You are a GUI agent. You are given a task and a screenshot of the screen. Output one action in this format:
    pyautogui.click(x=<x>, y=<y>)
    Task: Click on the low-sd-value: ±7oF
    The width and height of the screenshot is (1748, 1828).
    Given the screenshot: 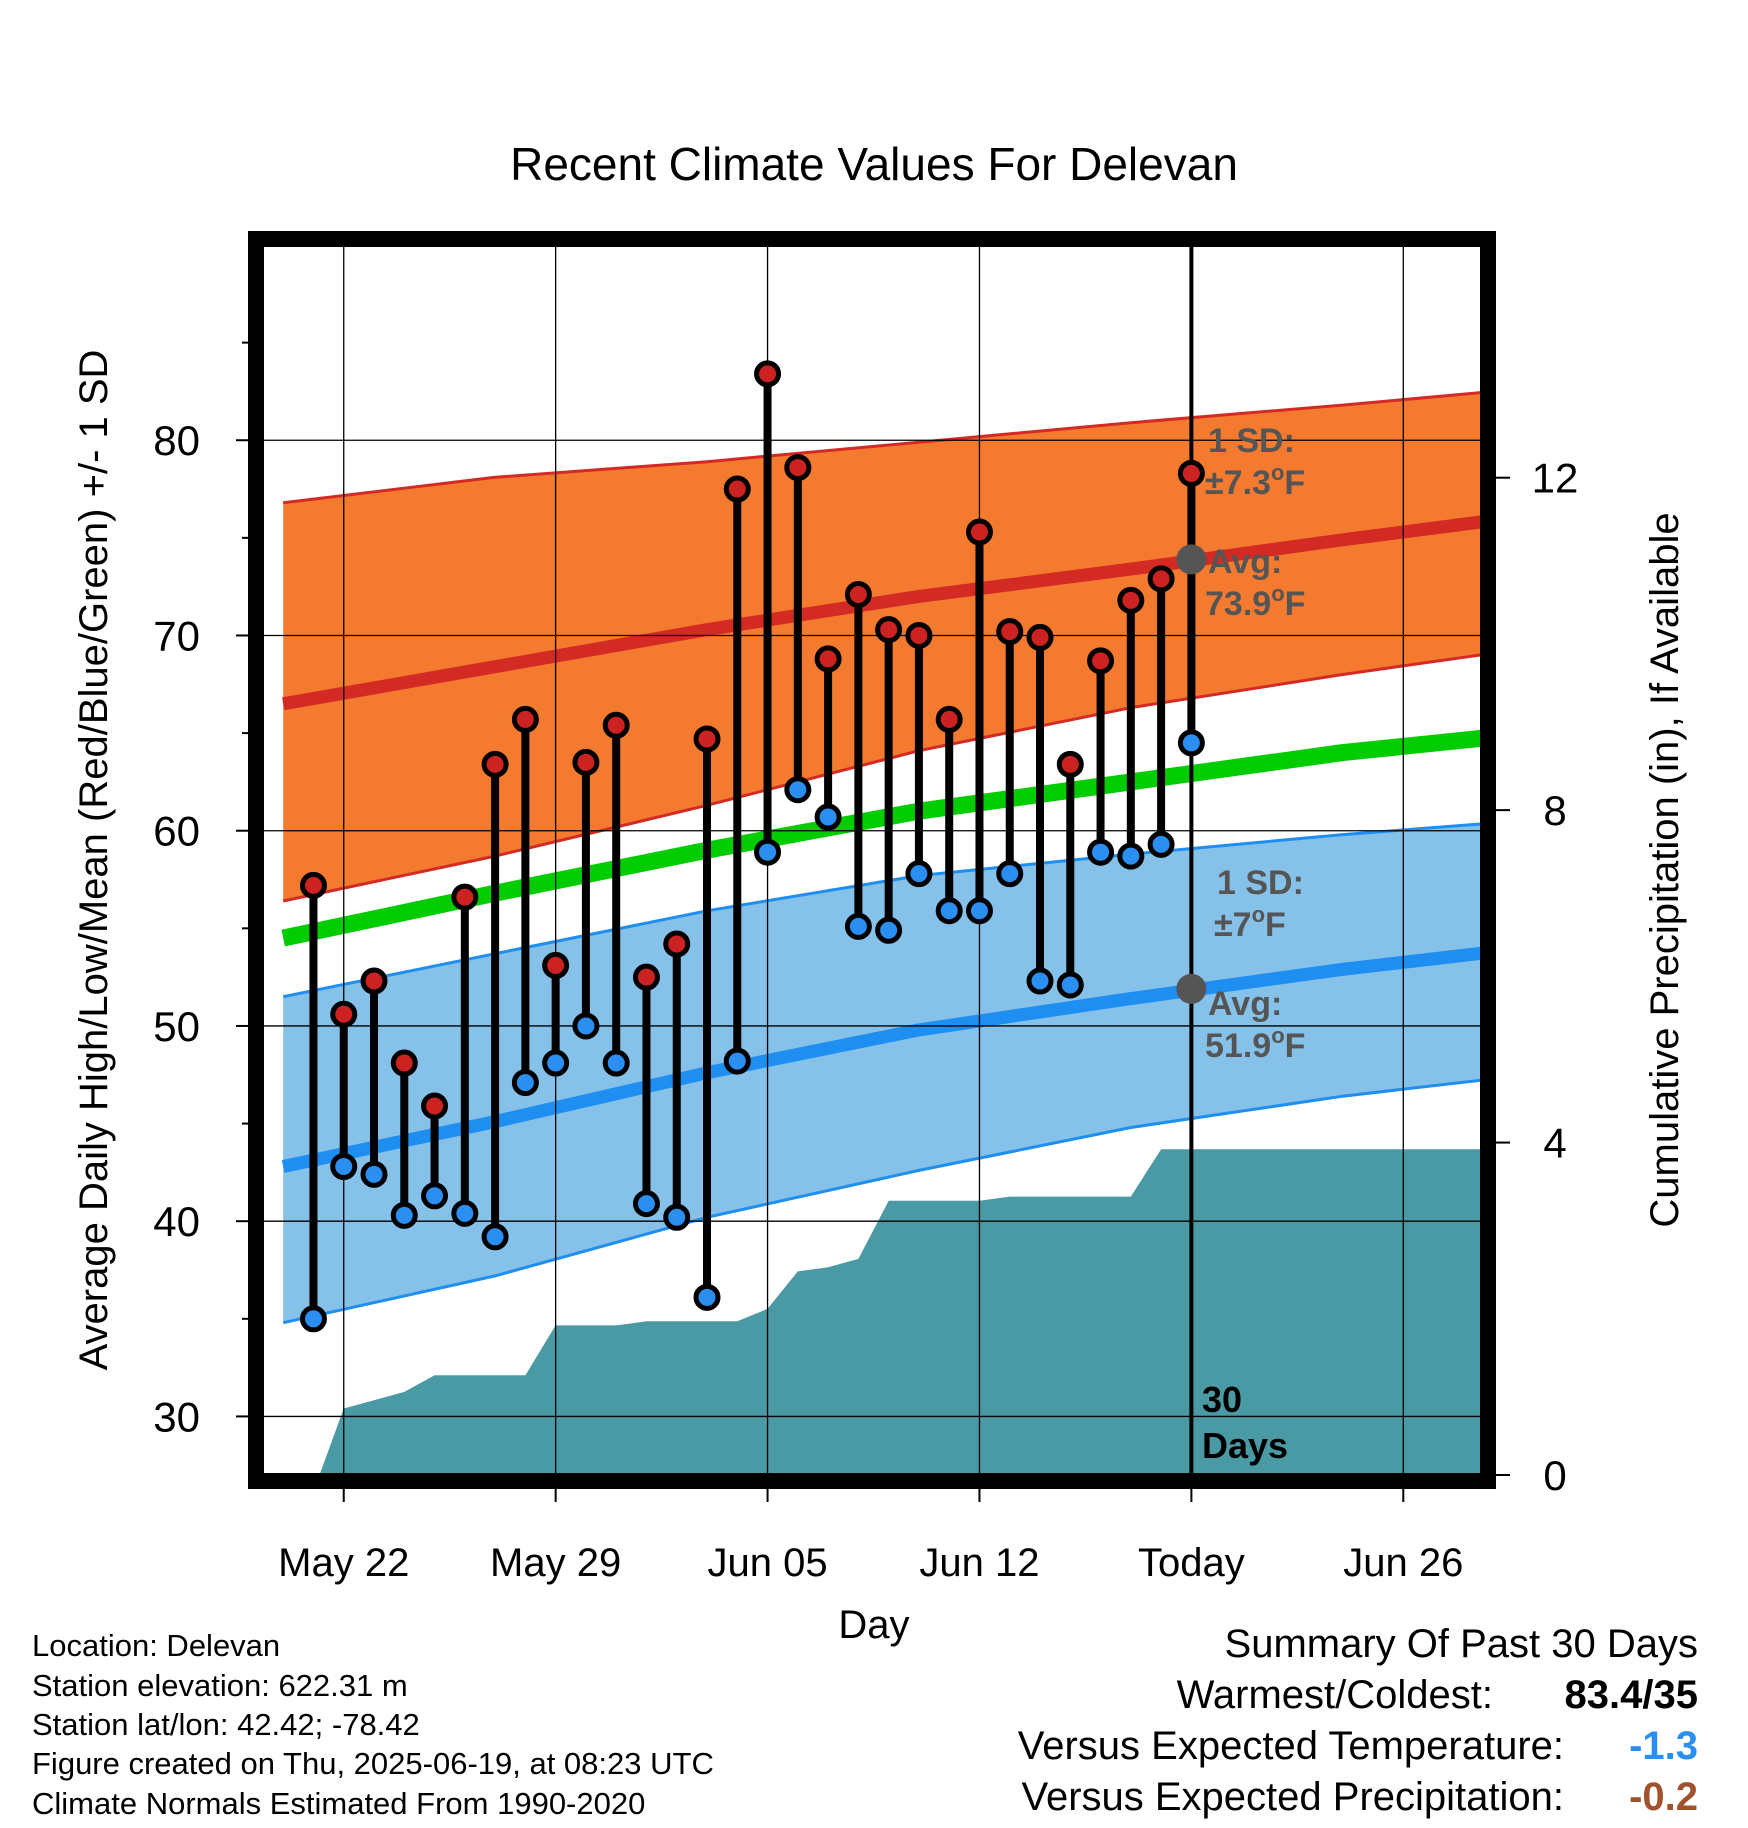 What is the action you would take?
    pyautogui.click(x=1250, y=923)
    